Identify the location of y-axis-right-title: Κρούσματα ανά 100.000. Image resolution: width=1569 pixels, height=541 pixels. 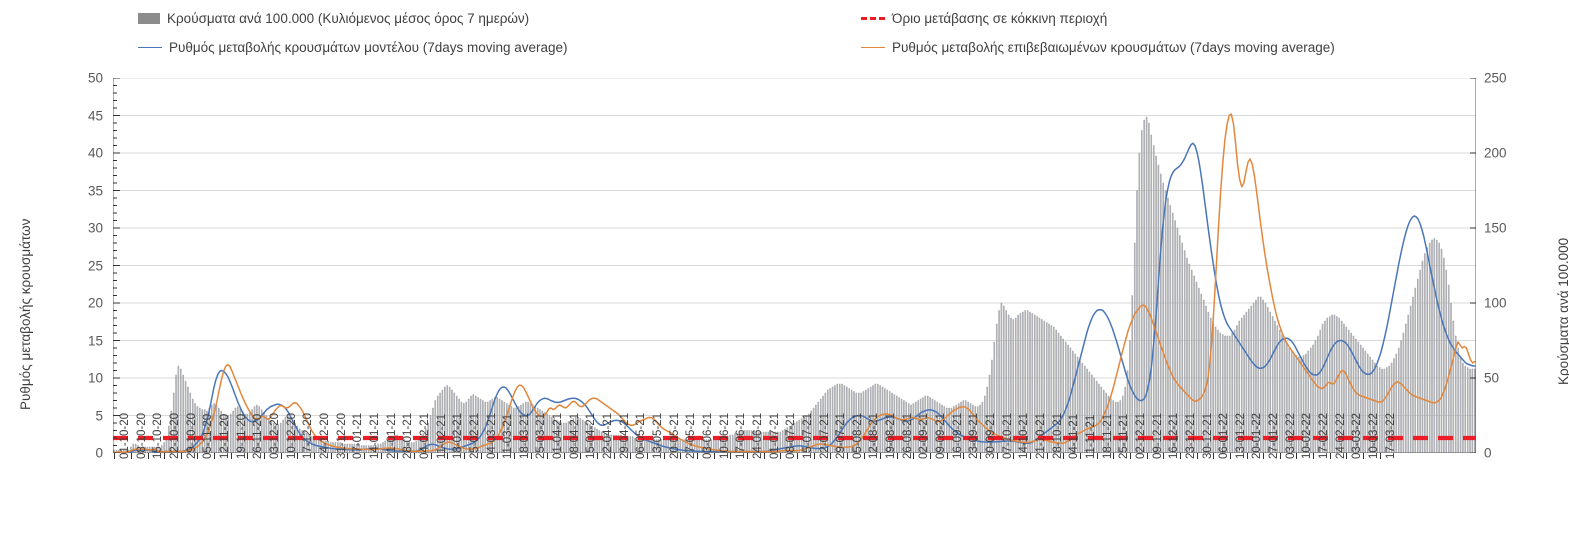
(1562, 311).